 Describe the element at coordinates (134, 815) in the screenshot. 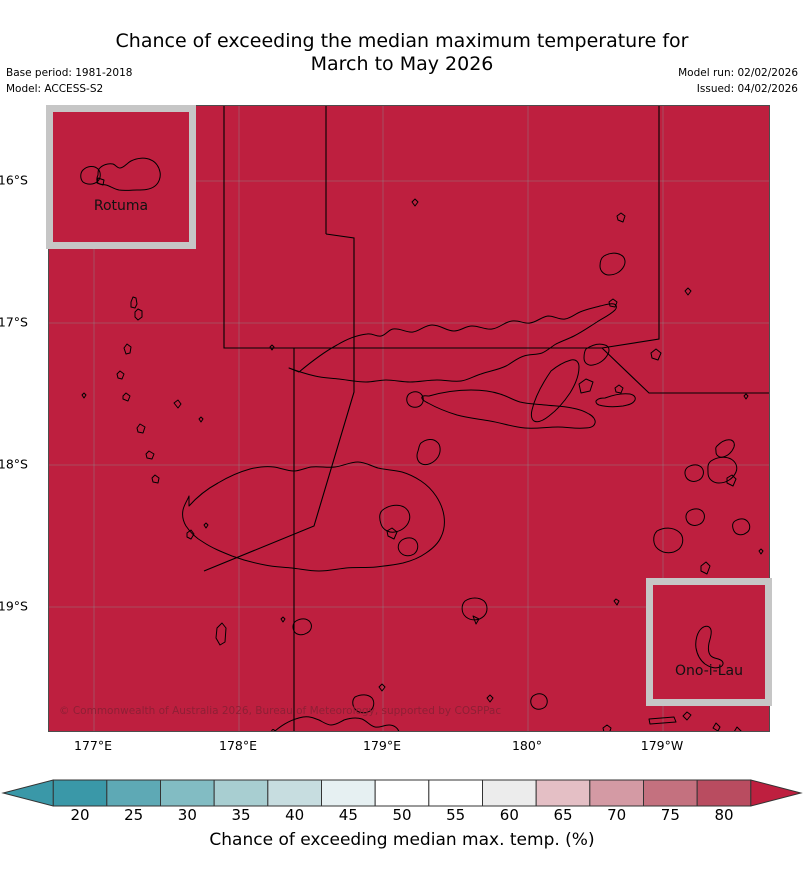

I see `colorbar-tick-25: 25` at that location.